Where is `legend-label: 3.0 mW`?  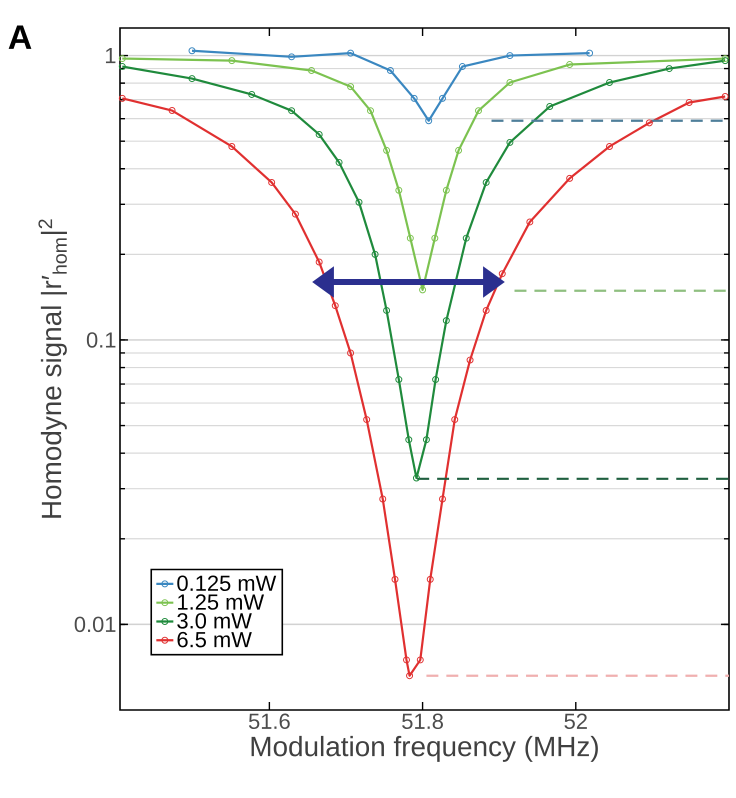
legend-label: 3.0 mW is located at coordinates (214, 621).